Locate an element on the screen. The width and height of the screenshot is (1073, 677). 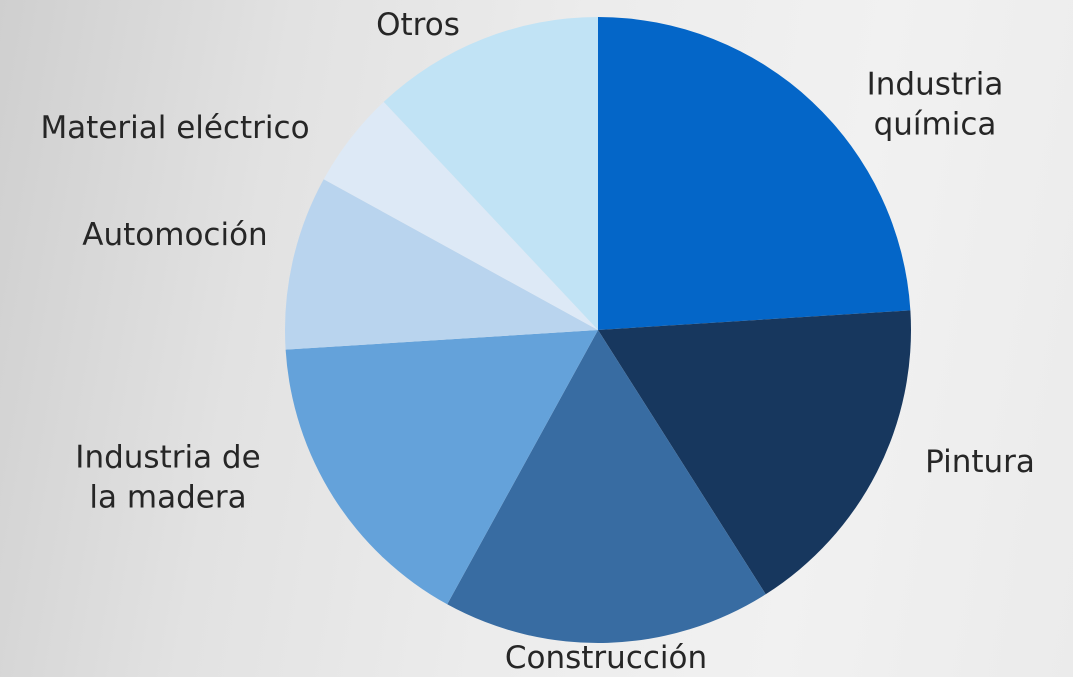
slice-label: Otros is located at coordinates (418, 24).